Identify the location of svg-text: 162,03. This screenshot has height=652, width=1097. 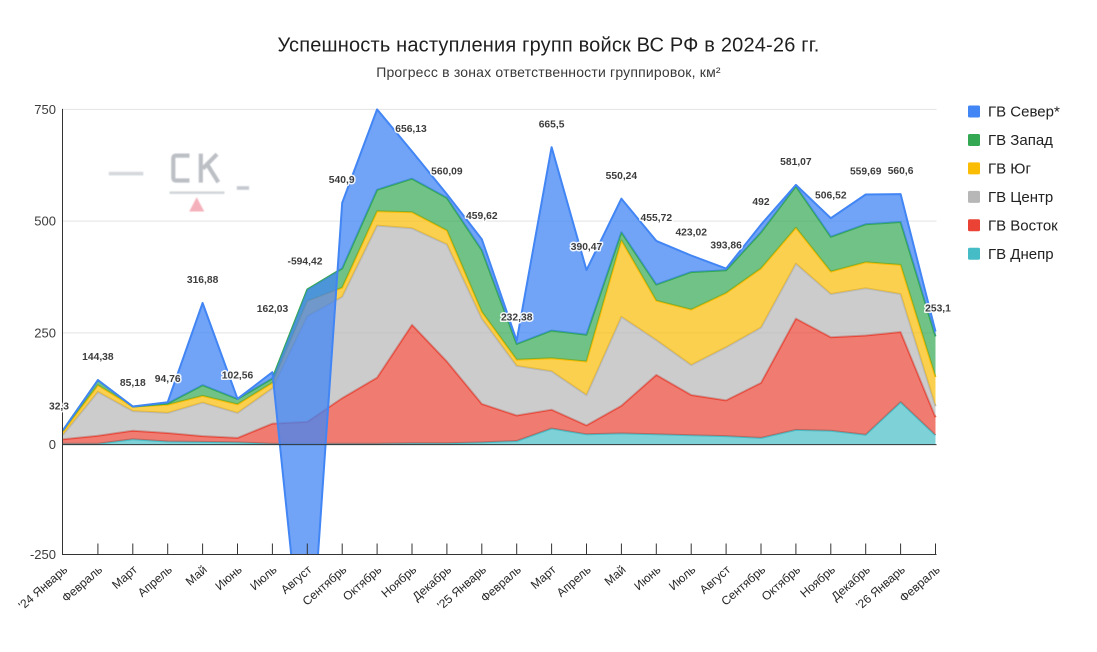
(273, 309).